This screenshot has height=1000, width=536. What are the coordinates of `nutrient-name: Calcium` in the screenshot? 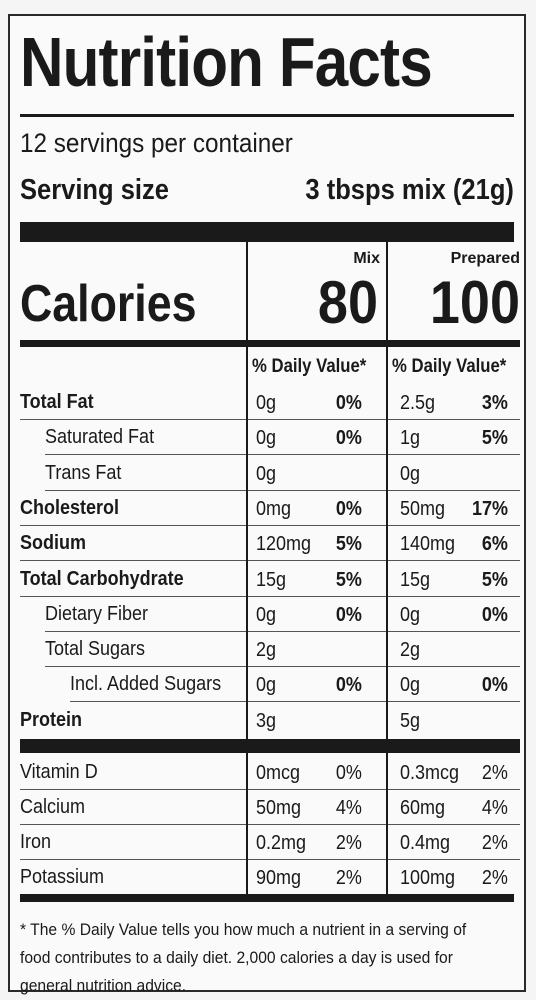 It's located at (53, 807).